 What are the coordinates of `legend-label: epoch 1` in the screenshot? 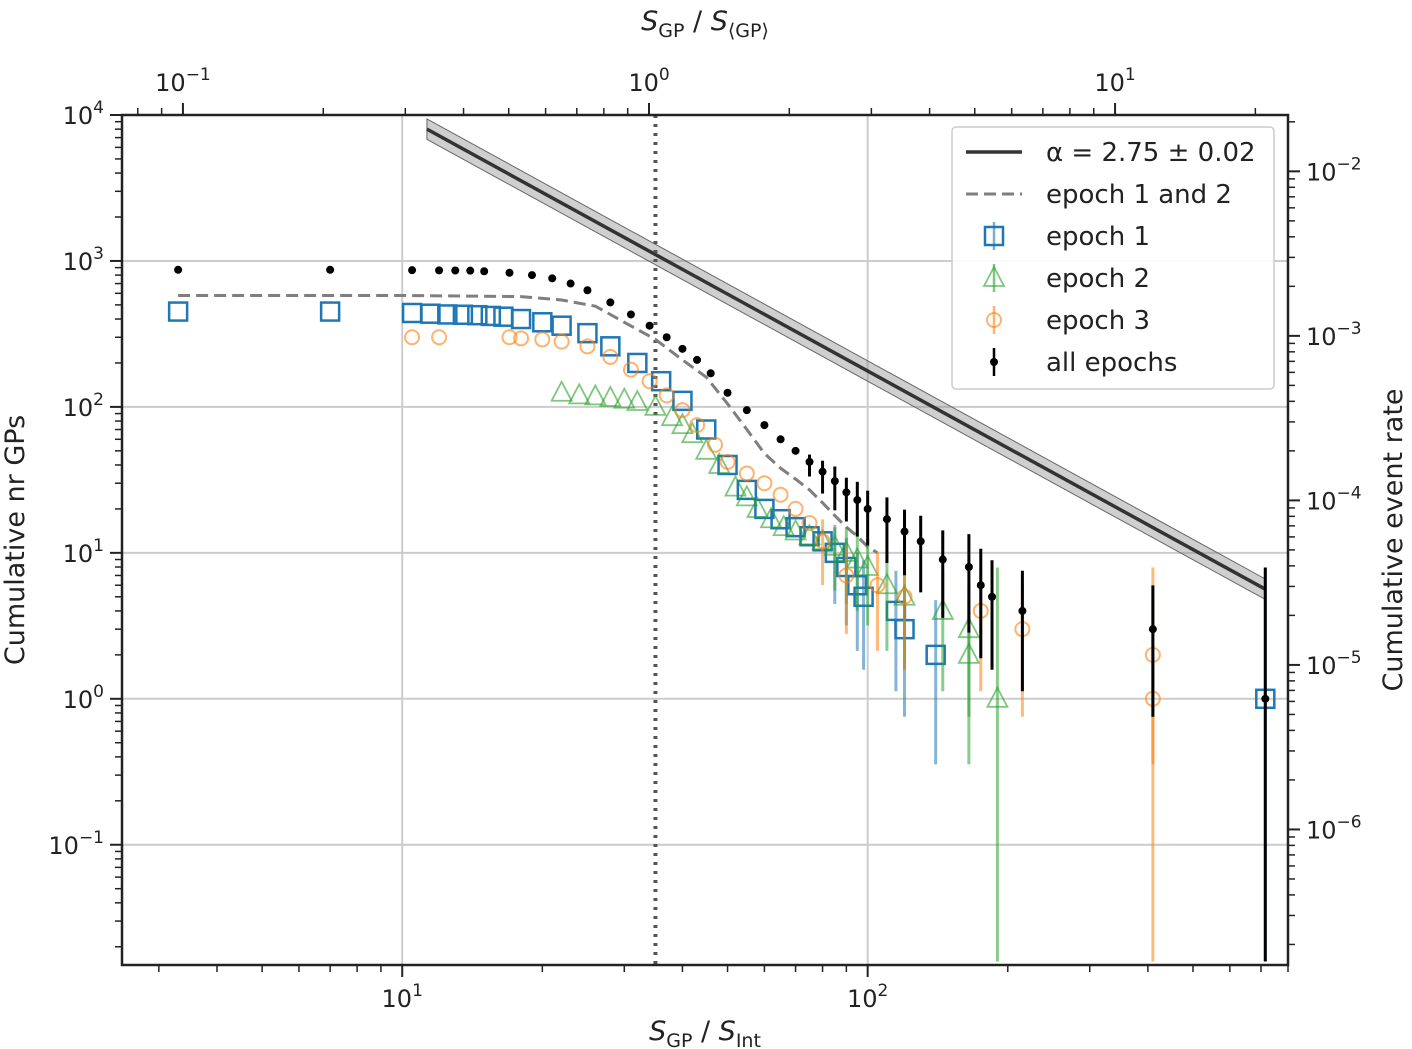 It's located at (1098, 237).